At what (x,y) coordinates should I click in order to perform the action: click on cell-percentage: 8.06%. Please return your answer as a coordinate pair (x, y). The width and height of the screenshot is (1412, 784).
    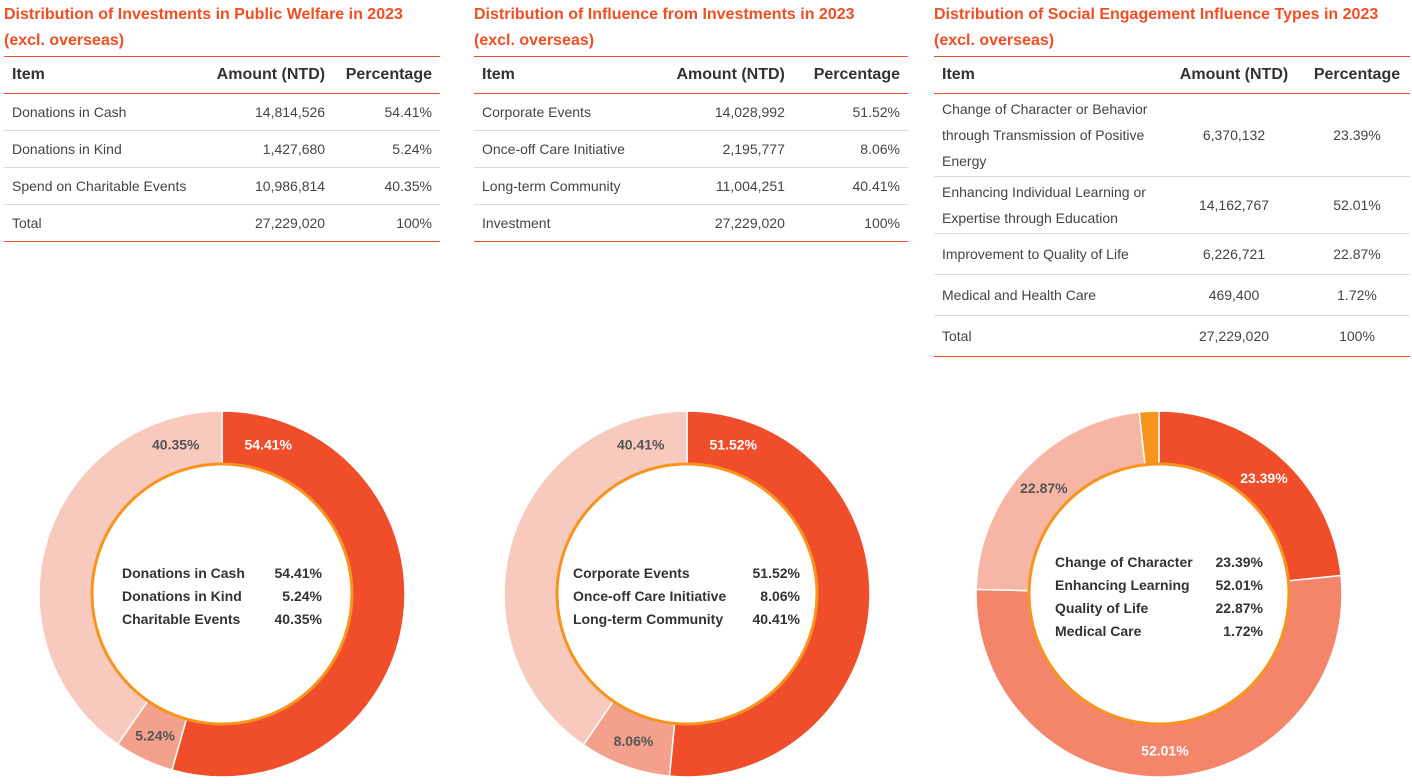
    Looking at the image, I should click on (850, 149).